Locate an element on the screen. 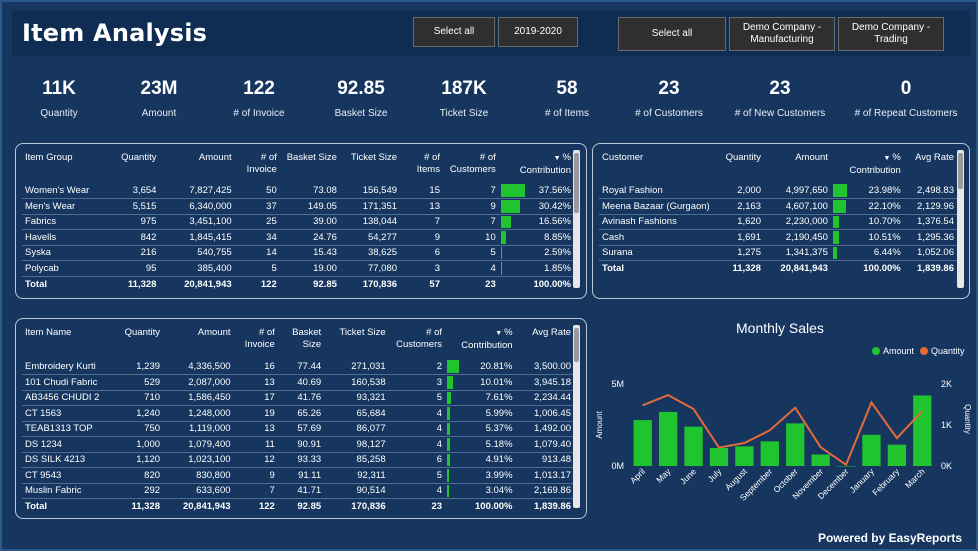  amount-bar is located at coordinates (744, 456).